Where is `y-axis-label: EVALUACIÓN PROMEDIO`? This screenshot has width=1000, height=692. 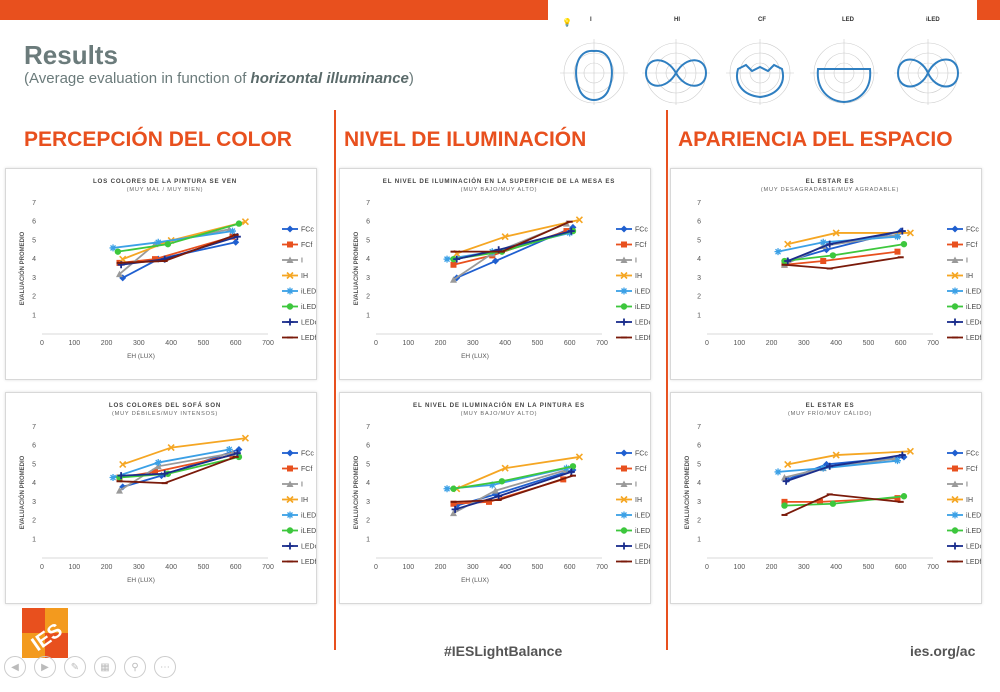
y-axis-label: EVALUACIÓN PROMEDIO is located at coordinates (22, 492).